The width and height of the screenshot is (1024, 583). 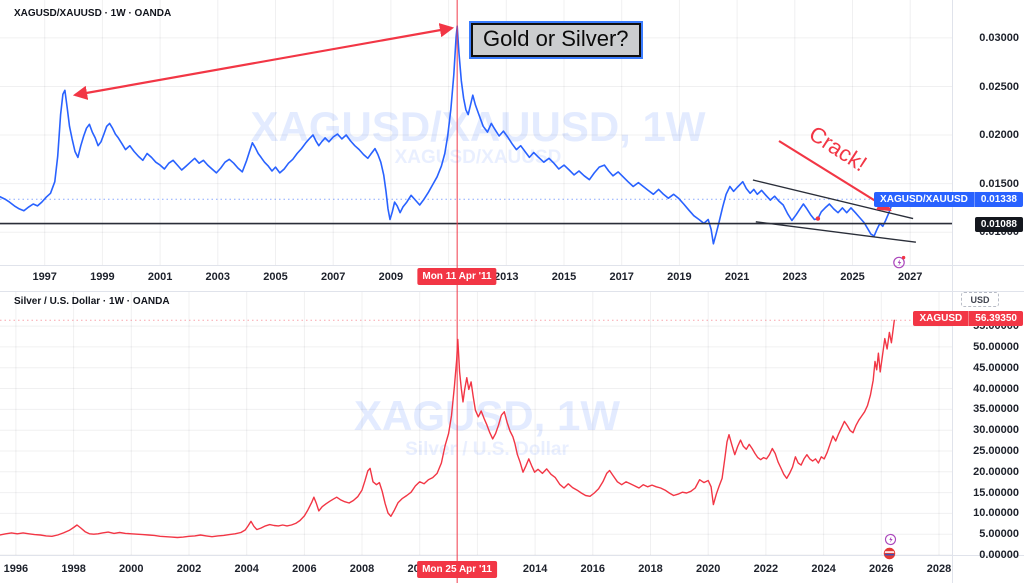 What do you see at coordinates (93, 13) in the screenshot?
I see `top-panel-legend: XAGUSD/XAUUSD · 1W · OANDA` at bounding box center [93, 13].